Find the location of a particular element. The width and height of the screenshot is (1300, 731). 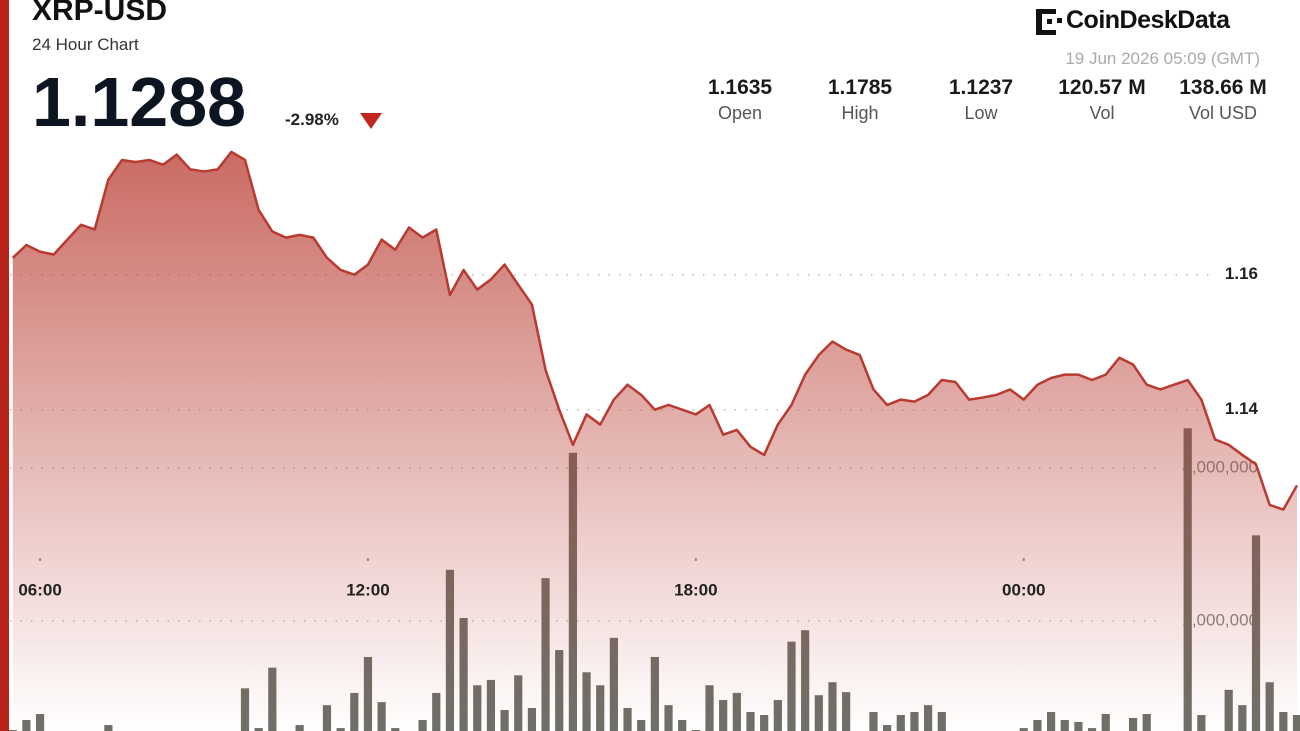

stat-label: Vol is located at coordinates (1102, 113).